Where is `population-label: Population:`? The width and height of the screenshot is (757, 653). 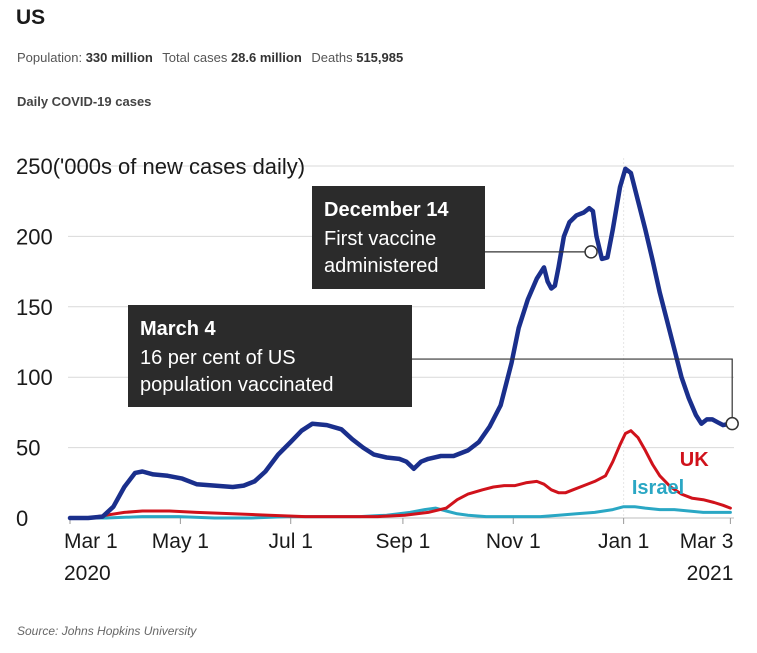 population-label: Population: is located at coordinates (50, 57).